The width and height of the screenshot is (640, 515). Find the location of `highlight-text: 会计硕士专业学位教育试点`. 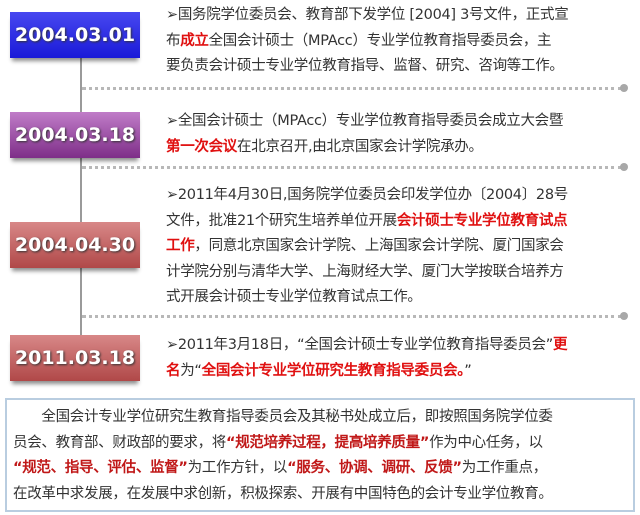

highlight-text: 会计硕士专业学位教育试点 is located at coordinates (482, 220).